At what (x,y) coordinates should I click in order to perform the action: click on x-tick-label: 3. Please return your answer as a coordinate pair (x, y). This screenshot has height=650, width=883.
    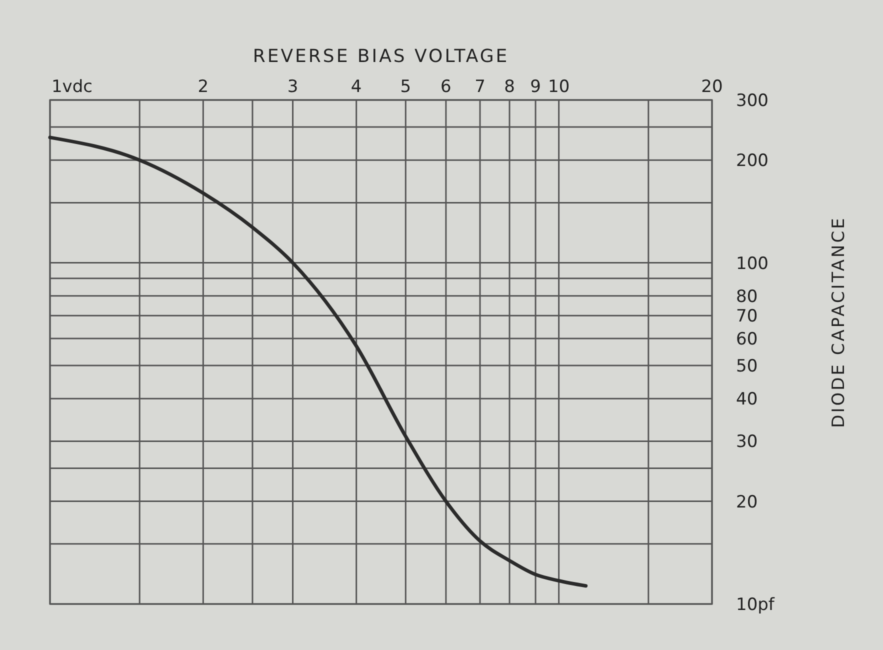
    Looking at the image, I should click on (292, 87).